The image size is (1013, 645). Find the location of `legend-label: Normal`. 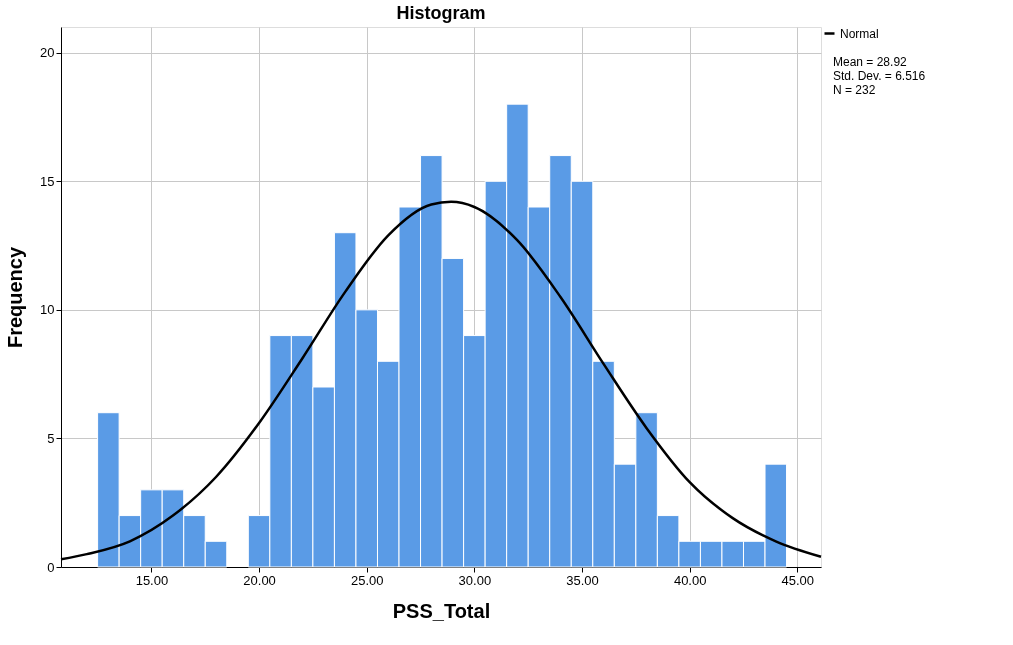

legend-label: Normal is located at coordinates (859, 33).